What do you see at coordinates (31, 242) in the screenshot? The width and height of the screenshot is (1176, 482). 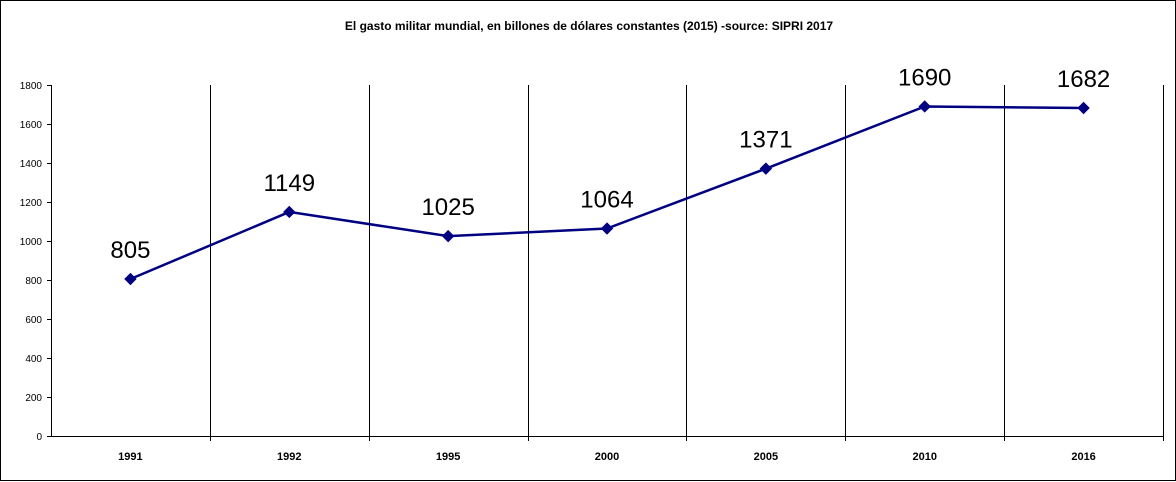 I see `y-tick-label: 1000` at bounding box center [31, 242].